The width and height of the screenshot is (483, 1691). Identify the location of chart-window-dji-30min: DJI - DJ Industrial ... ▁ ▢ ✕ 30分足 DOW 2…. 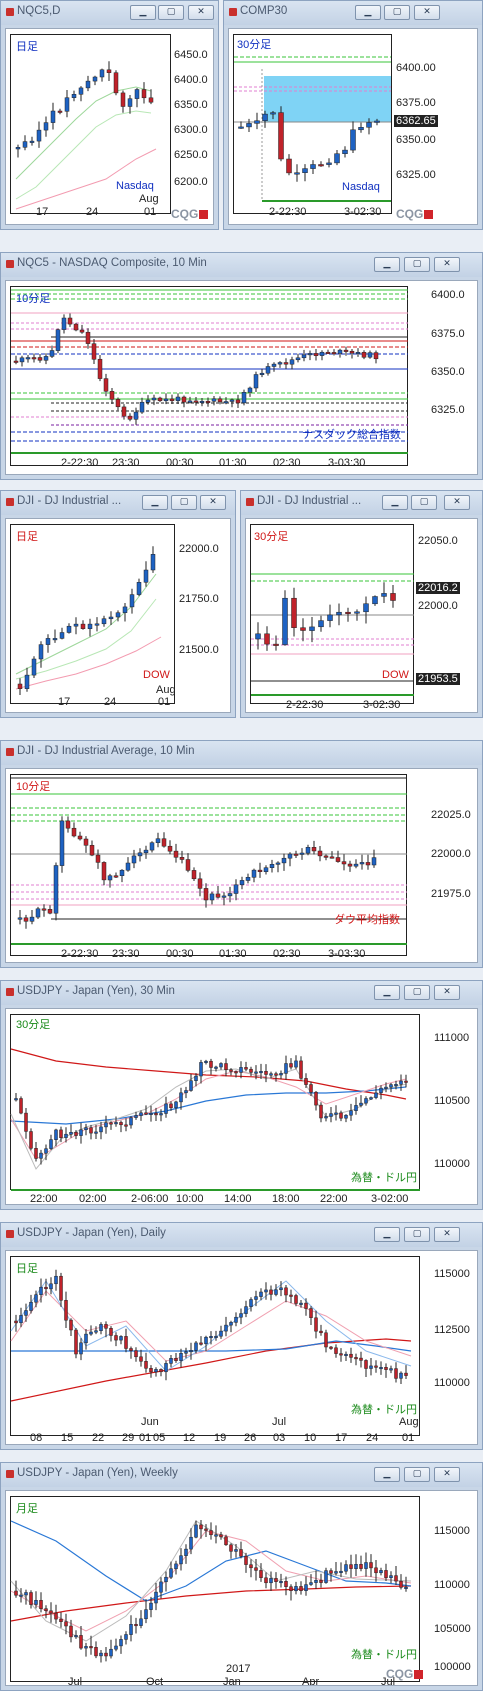
(361, 604).